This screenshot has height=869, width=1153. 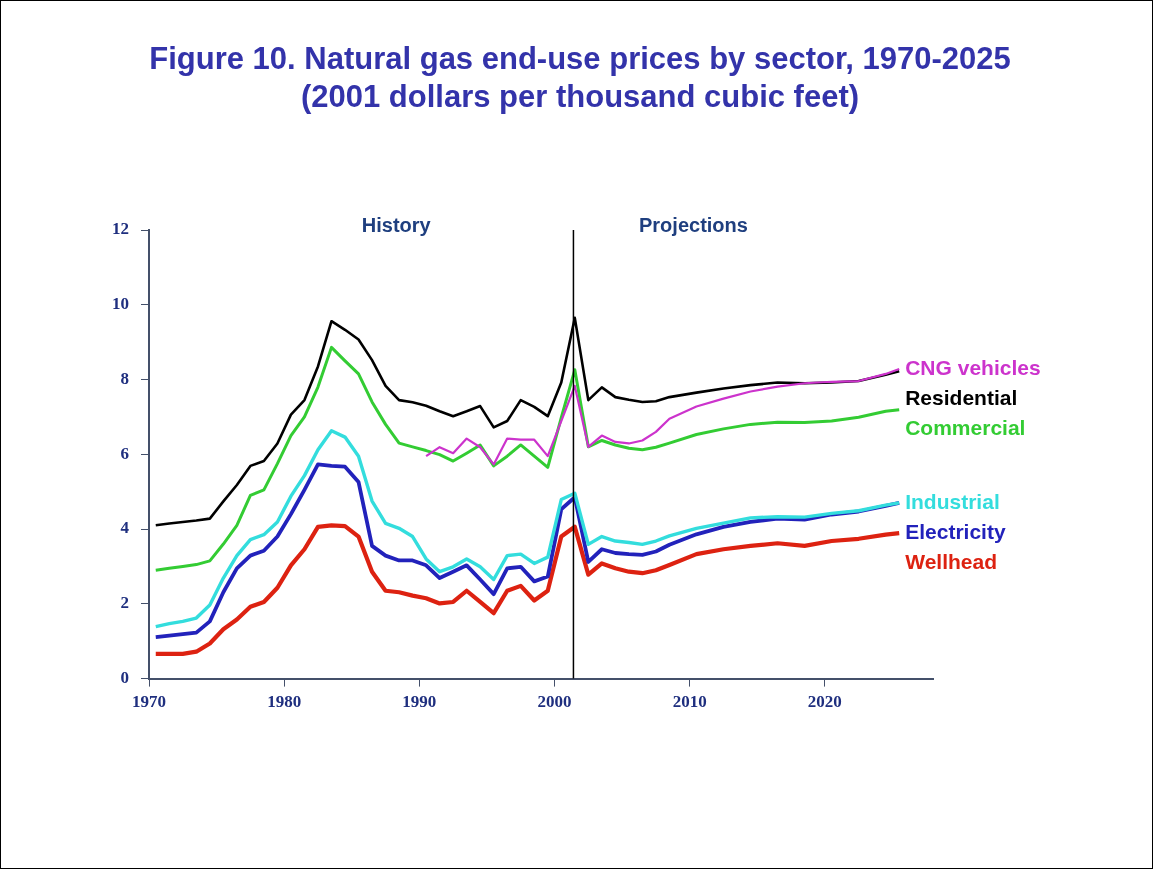 What do you see at coordinates (824, 702) in the screenshot?
I see `x-tick-label: 2020` at bounding box center [824, 702].